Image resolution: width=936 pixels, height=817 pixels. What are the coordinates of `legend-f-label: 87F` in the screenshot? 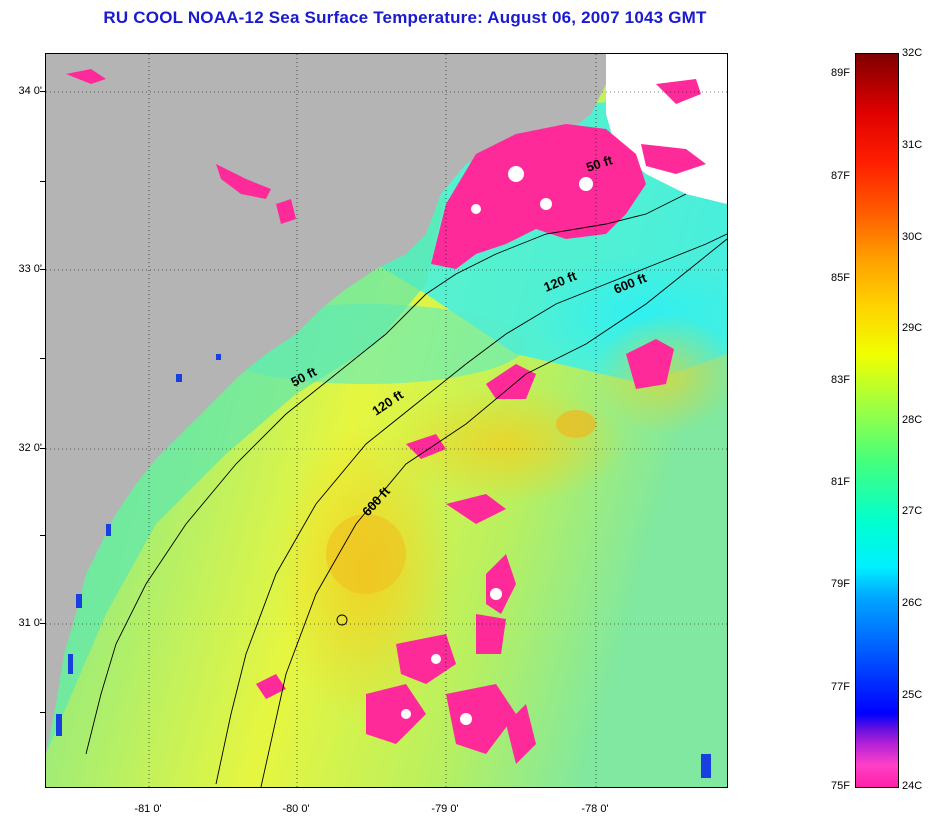 It's located at (840, 176).